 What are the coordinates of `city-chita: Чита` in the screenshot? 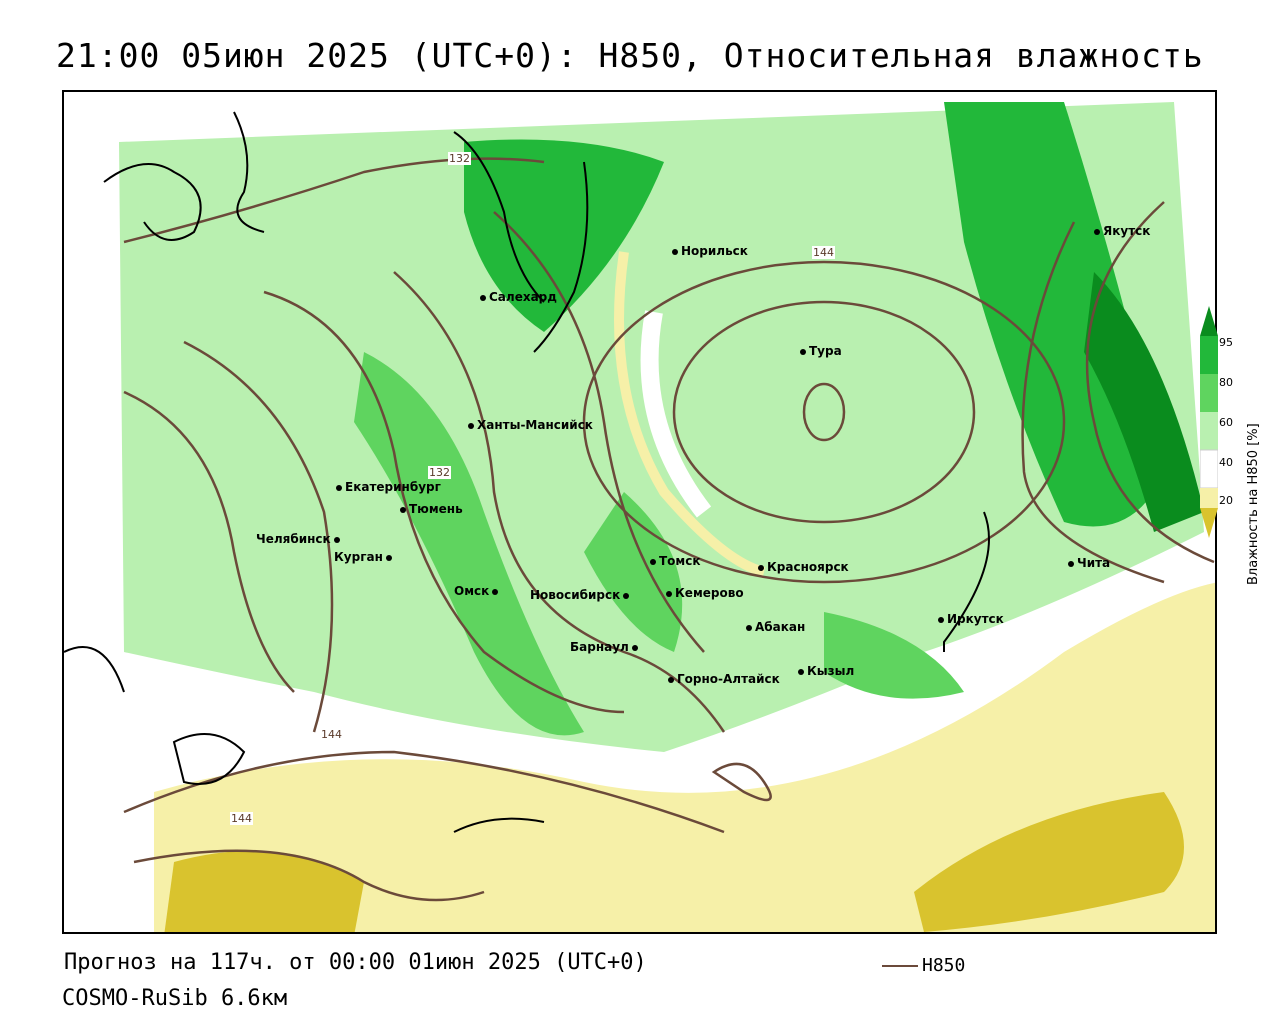 It's located at (1089, 563).